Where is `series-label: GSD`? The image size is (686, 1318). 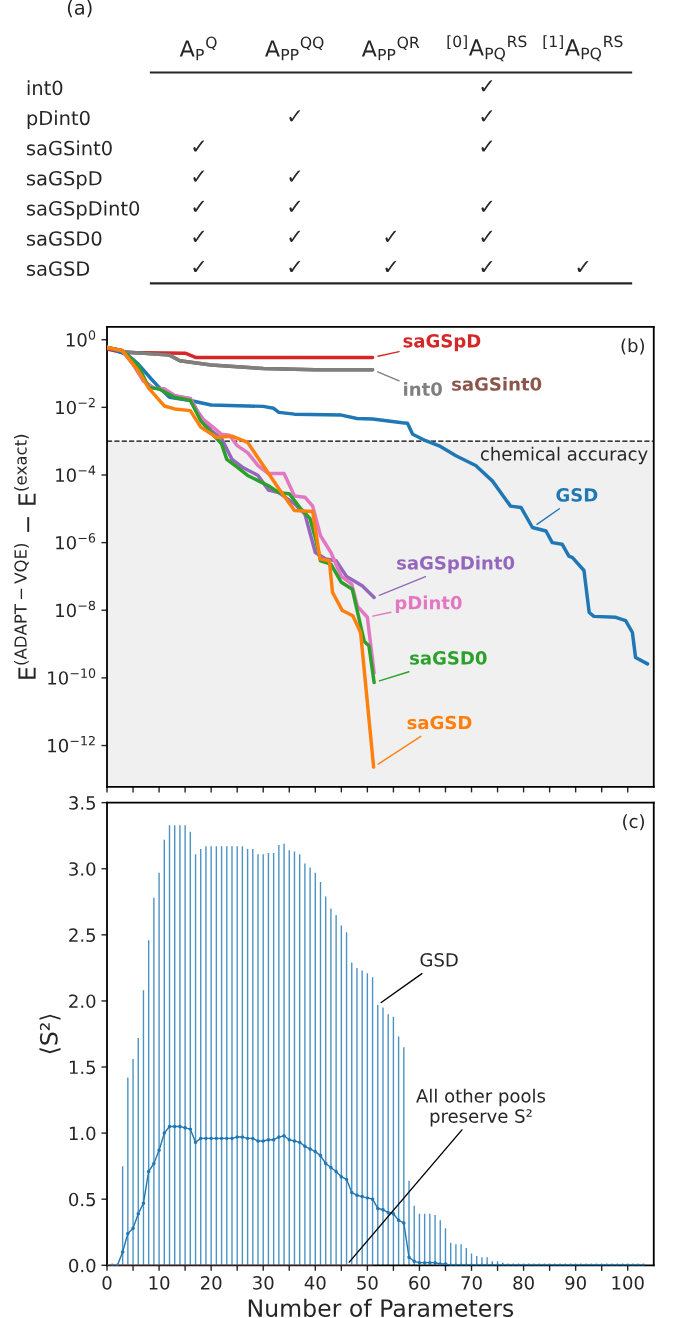
series-label: GSD is located at coordinates (577, 495).